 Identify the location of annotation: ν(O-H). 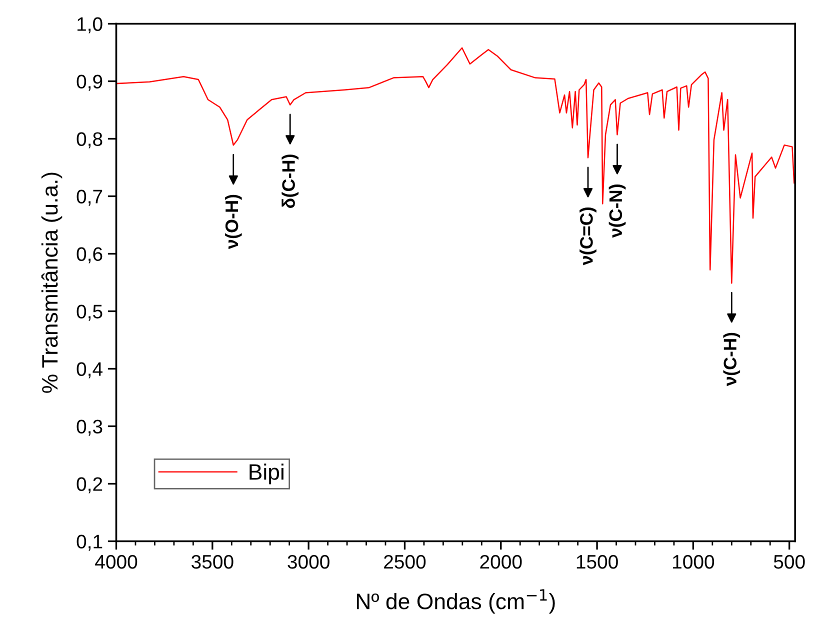
(233, 222).